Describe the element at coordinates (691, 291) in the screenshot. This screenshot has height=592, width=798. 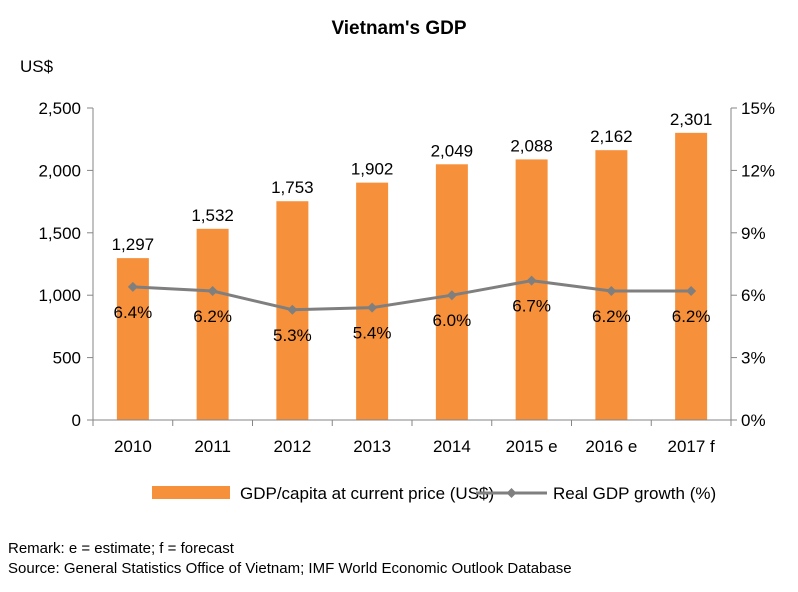
I see `growth-marker-2017-f` at that location.